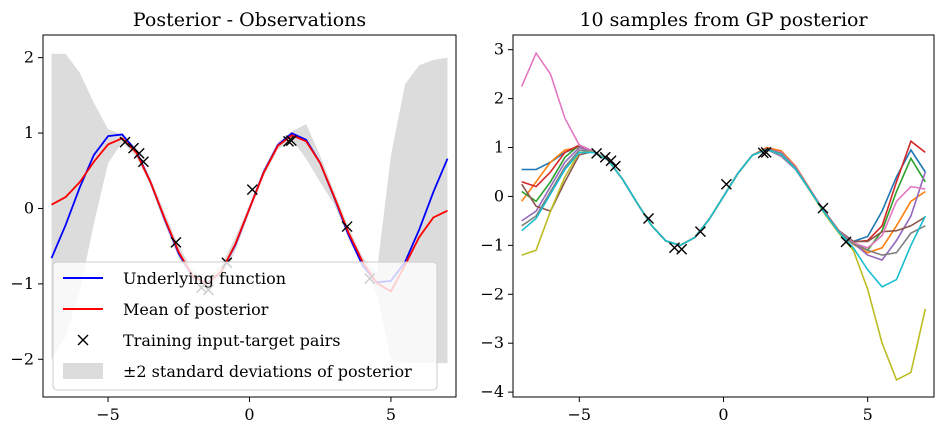  I want to click on chart-title: Posterior - Observations, so click(249, 20).